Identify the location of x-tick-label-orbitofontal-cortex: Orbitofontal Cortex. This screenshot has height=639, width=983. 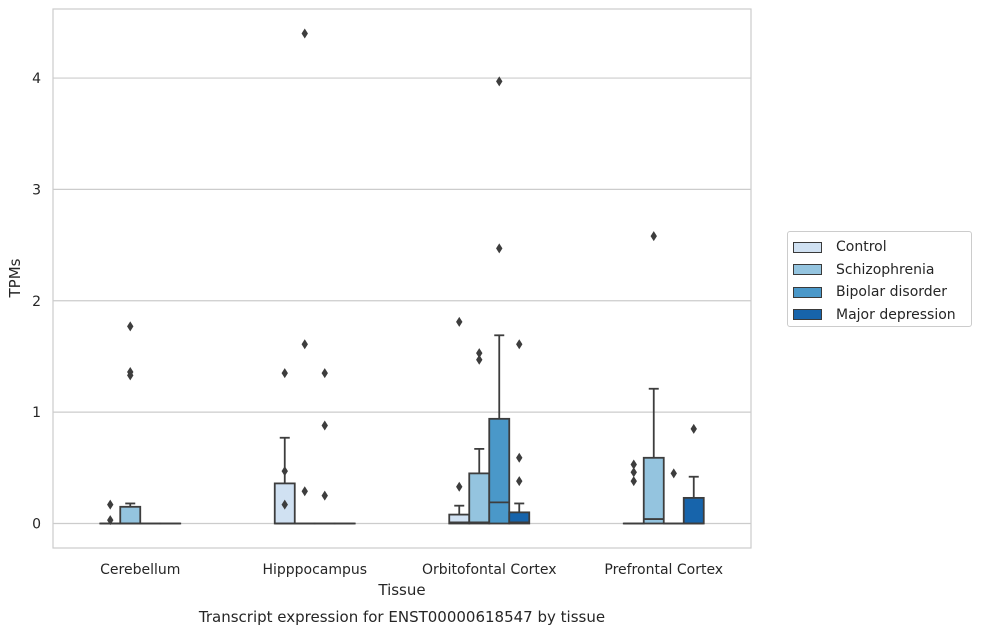
(489, 570).